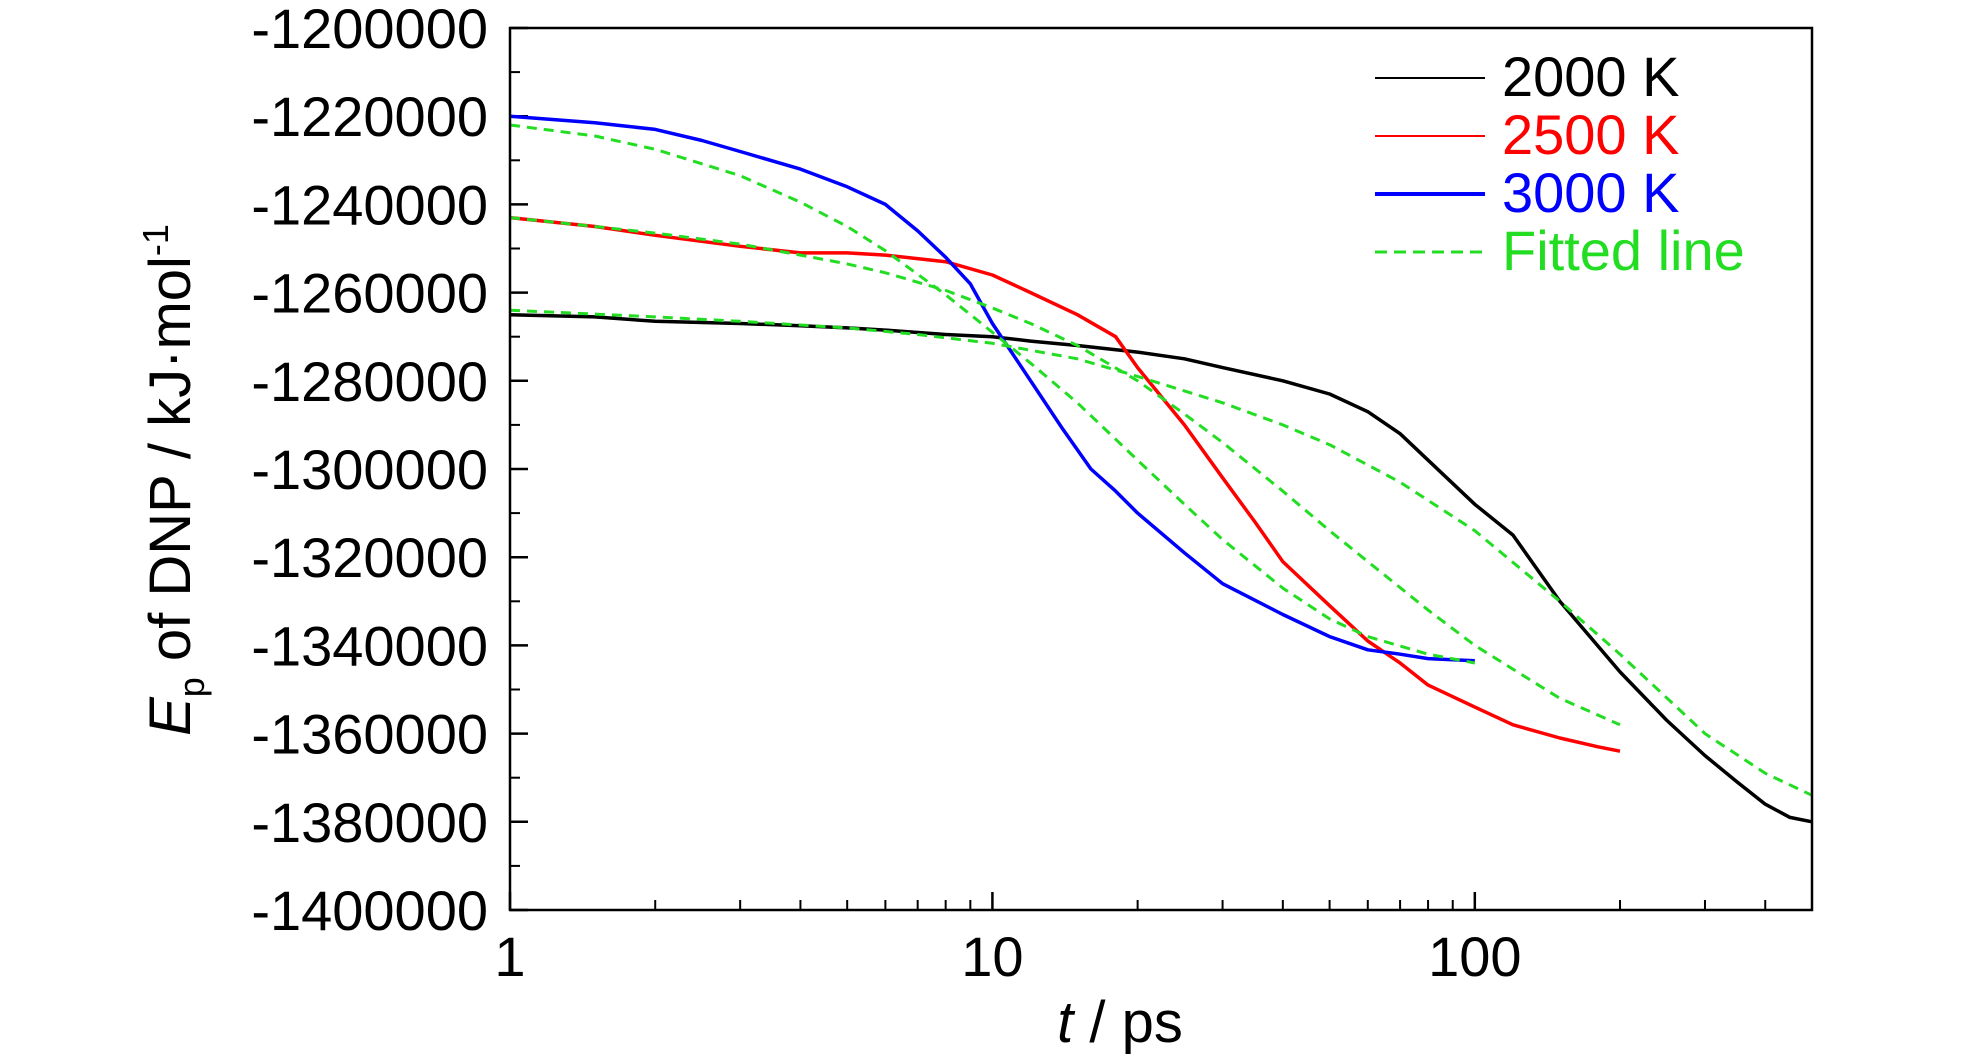 The height and width of the screenshot is (1063, 1984). Describe the element at coordinates (369, 469) in the screenshot. I see `y-tick-label: -1300000` at that location.